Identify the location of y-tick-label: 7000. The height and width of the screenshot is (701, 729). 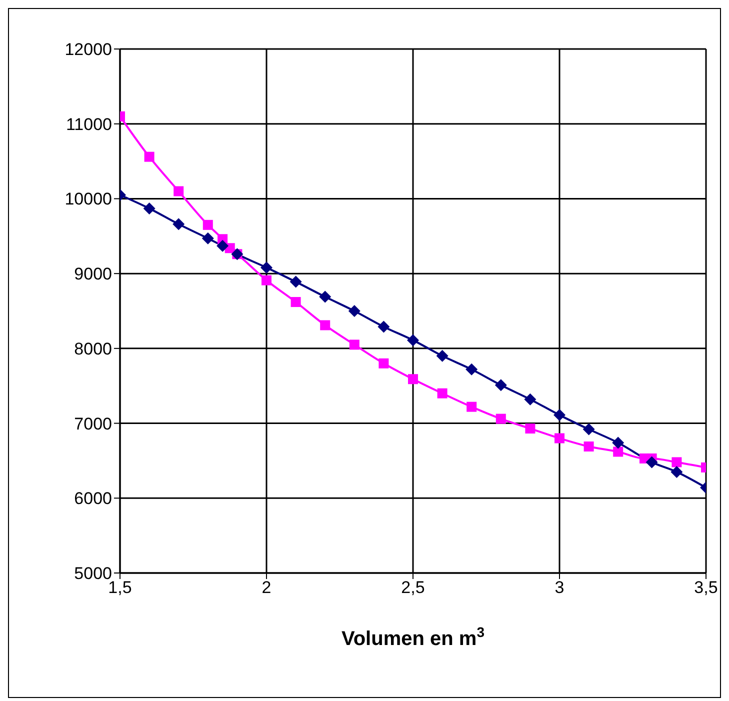
(93, 424).